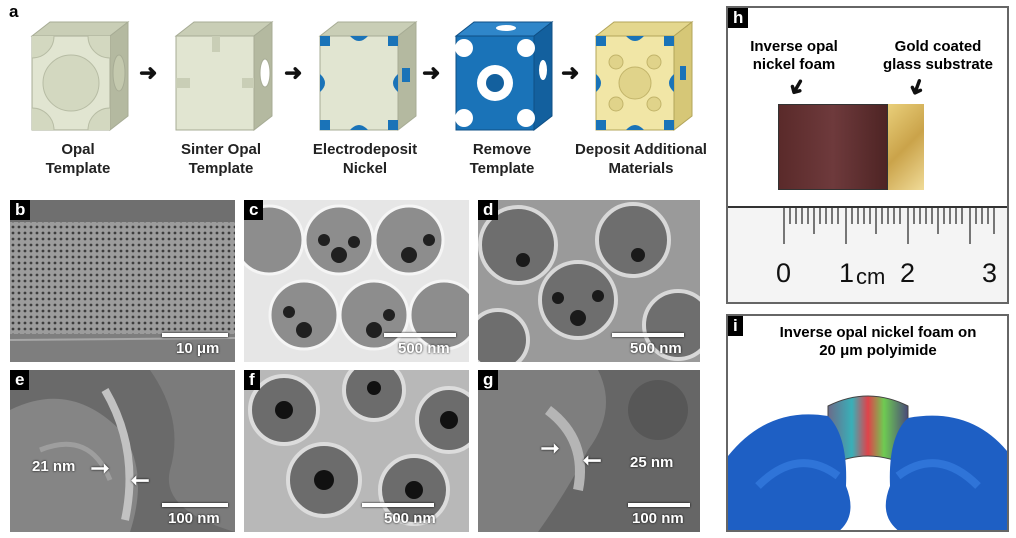 Image resolution: width=1016 pixels, height=538 pixels. Describe the element at coordinates (365, 159) in the screenshot. I see `step-caption-electrodeposit: Electrodeposit Nickel` at that location.